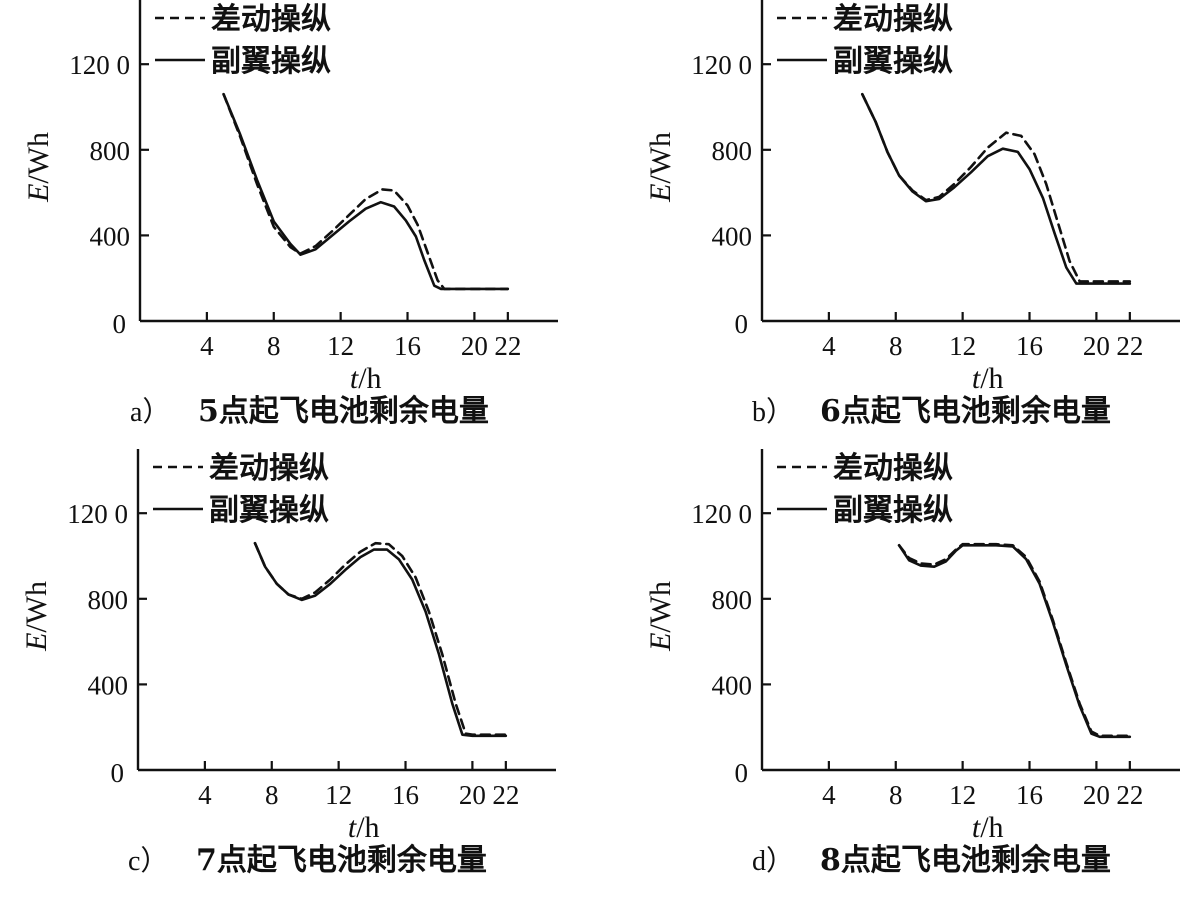 The image size is (1200, 901). I want to click on caption-text: 5点起飞电池剩余电量, so click(343, 411).